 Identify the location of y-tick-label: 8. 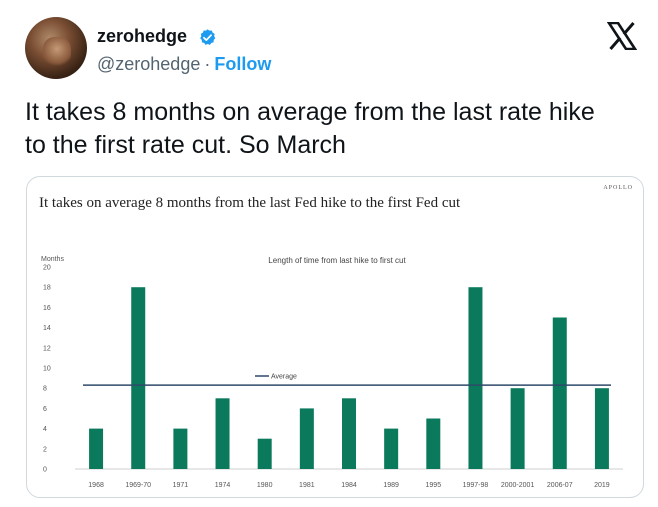
(45, 389).